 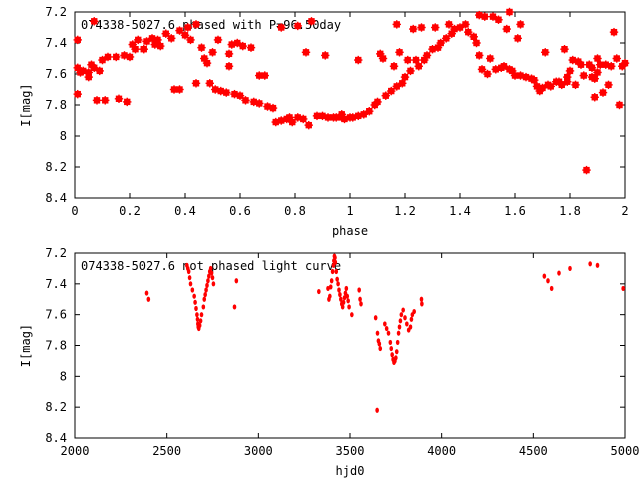 What do you see at coordinates (570, 211) in the screenshot?
I see `x-tick-label: 1.8` at bounding box center [570, 211].